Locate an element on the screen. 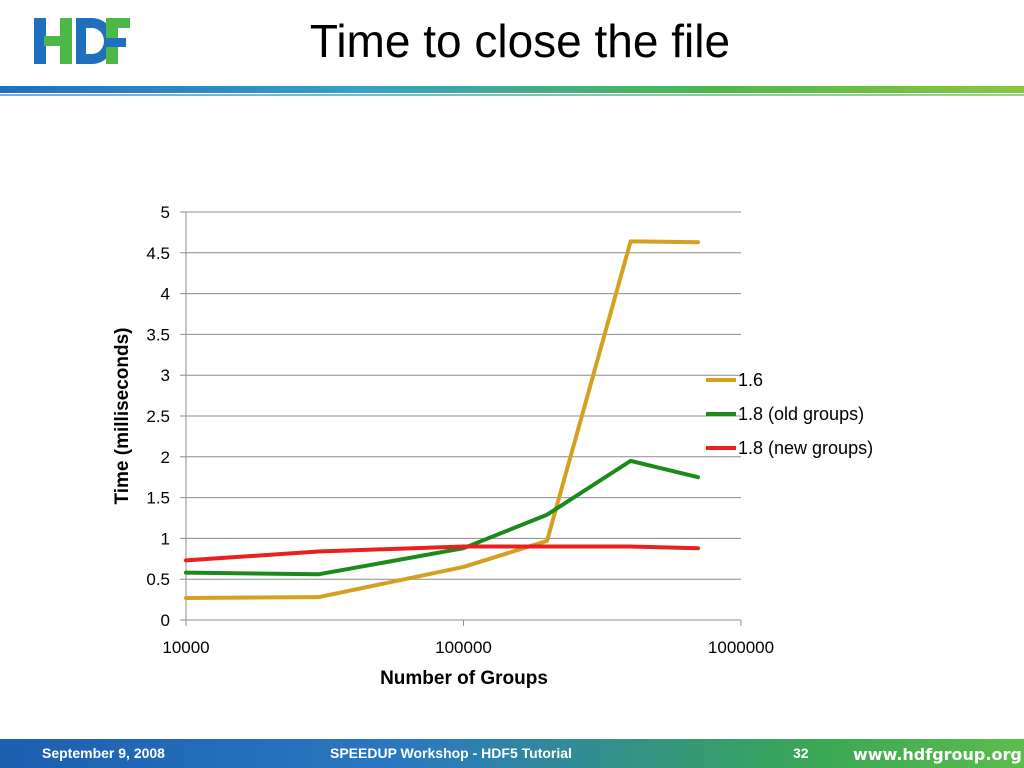 This screenshot has width=1024, height=768. y-axis-label: Time (milliseconds) is located at coordinates (122, 415).